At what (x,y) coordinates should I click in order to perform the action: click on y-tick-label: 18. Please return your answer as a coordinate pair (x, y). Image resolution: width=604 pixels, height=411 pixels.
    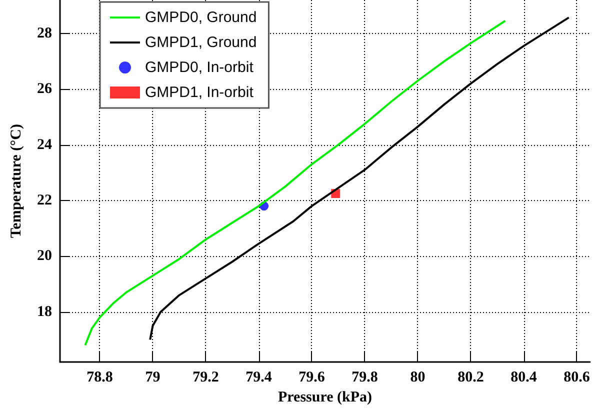
    Looking at the image, I should click on (44, 312).